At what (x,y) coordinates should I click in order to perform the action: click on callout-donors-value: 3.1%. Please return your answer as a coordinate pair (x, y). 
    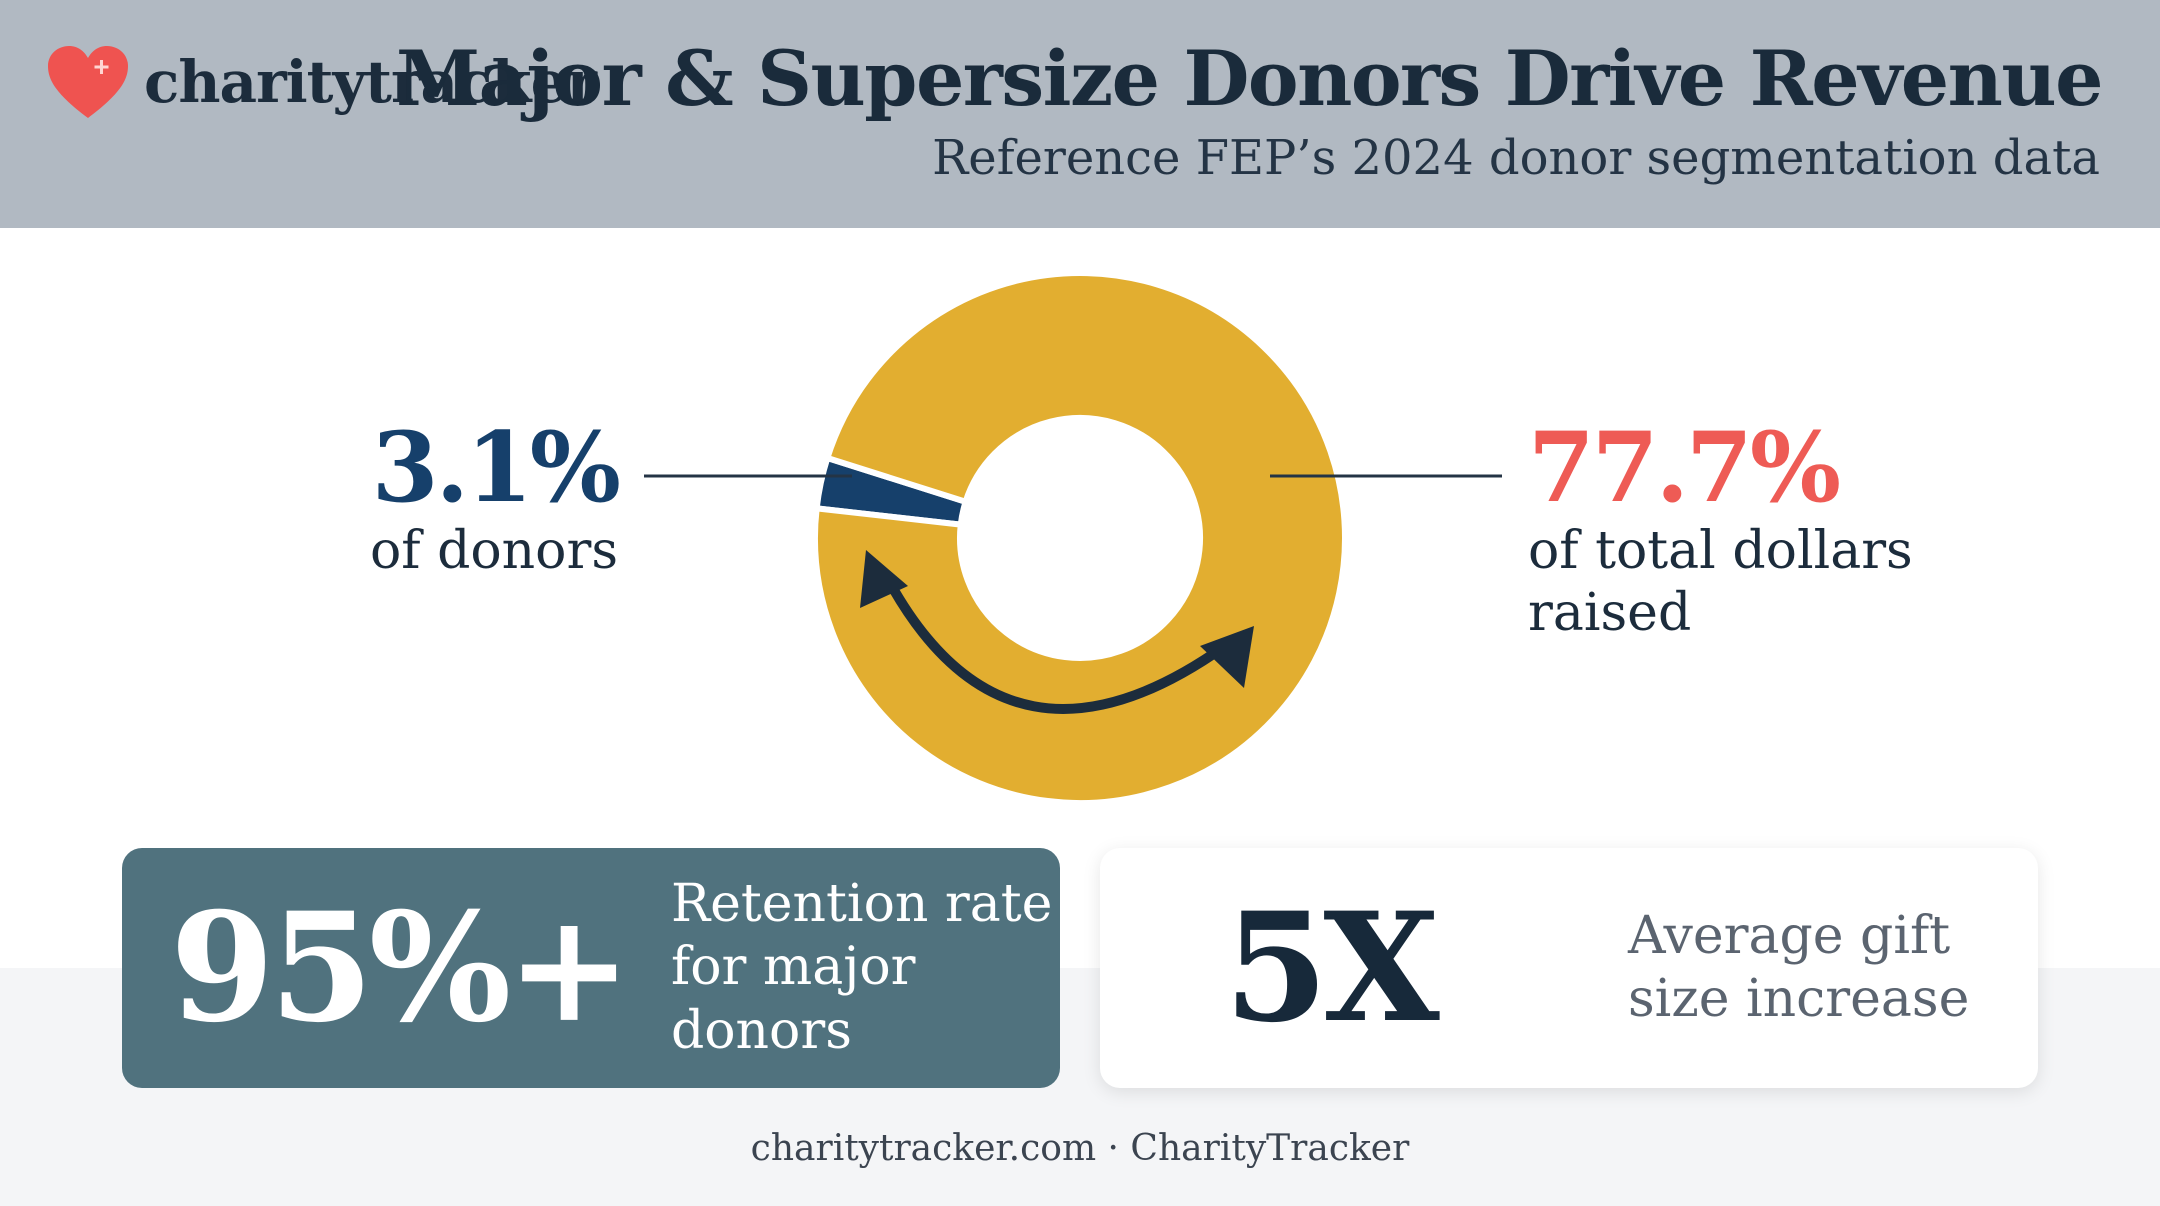
    Looking at the image, I should click on (496, 467).